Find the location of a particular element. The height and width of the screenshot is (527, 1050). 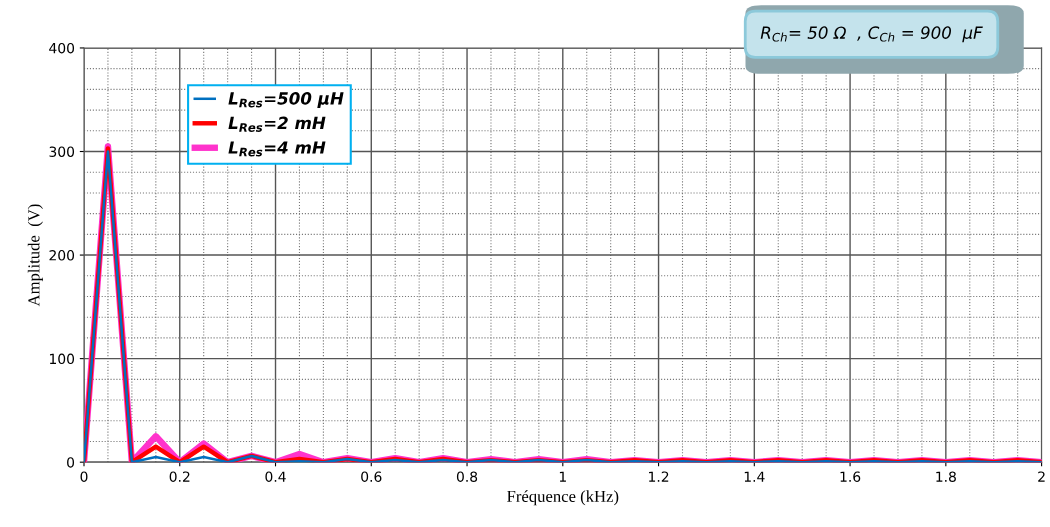

x-tick-label: 0.8 is located at coordinates (467, 476).